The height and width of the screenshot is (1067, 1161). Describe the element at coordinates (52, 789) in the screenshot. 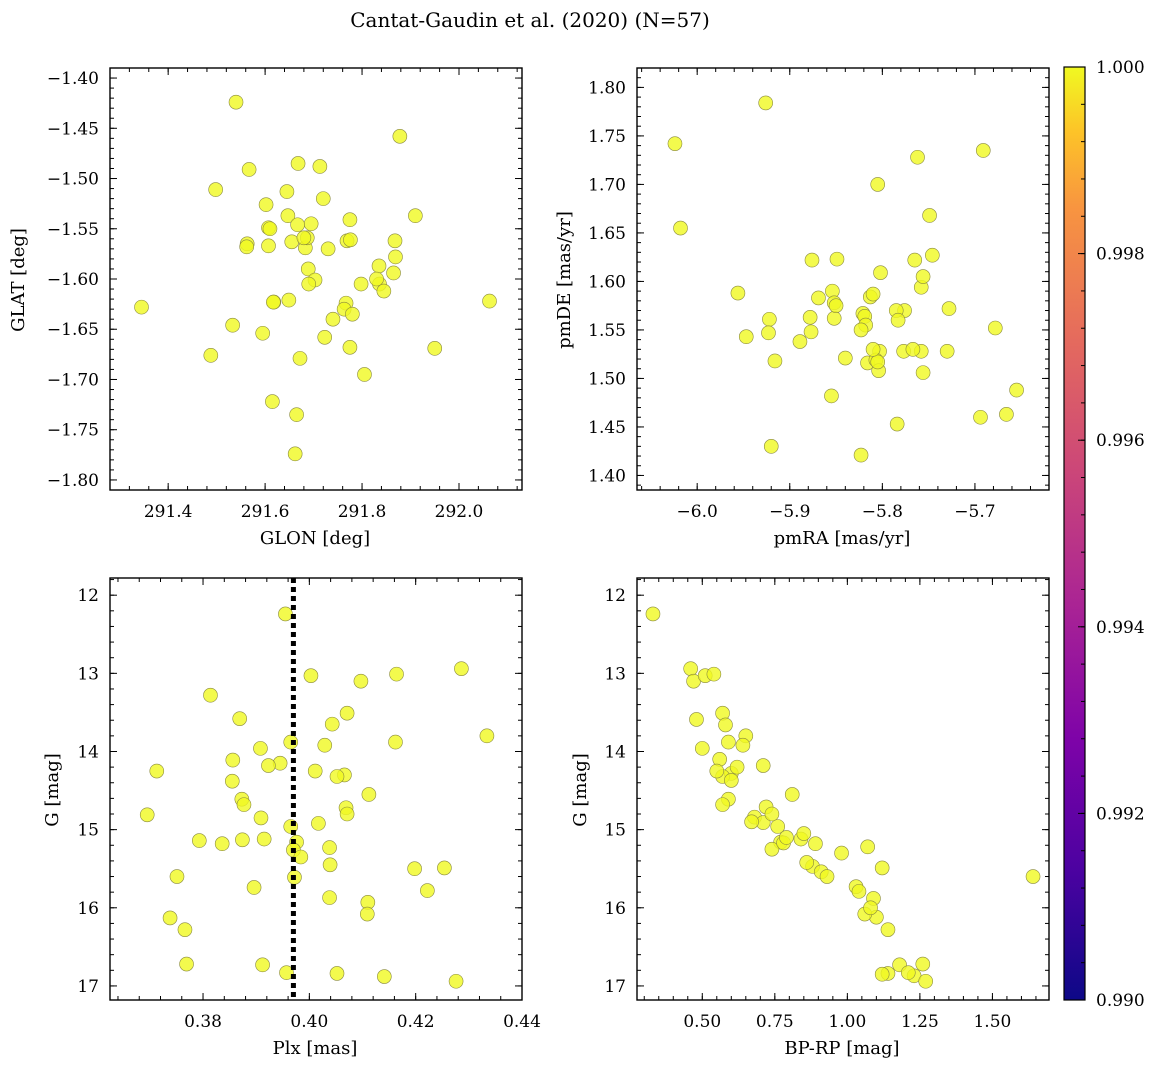

I see `y-axis-label: G [mag]` at that location.